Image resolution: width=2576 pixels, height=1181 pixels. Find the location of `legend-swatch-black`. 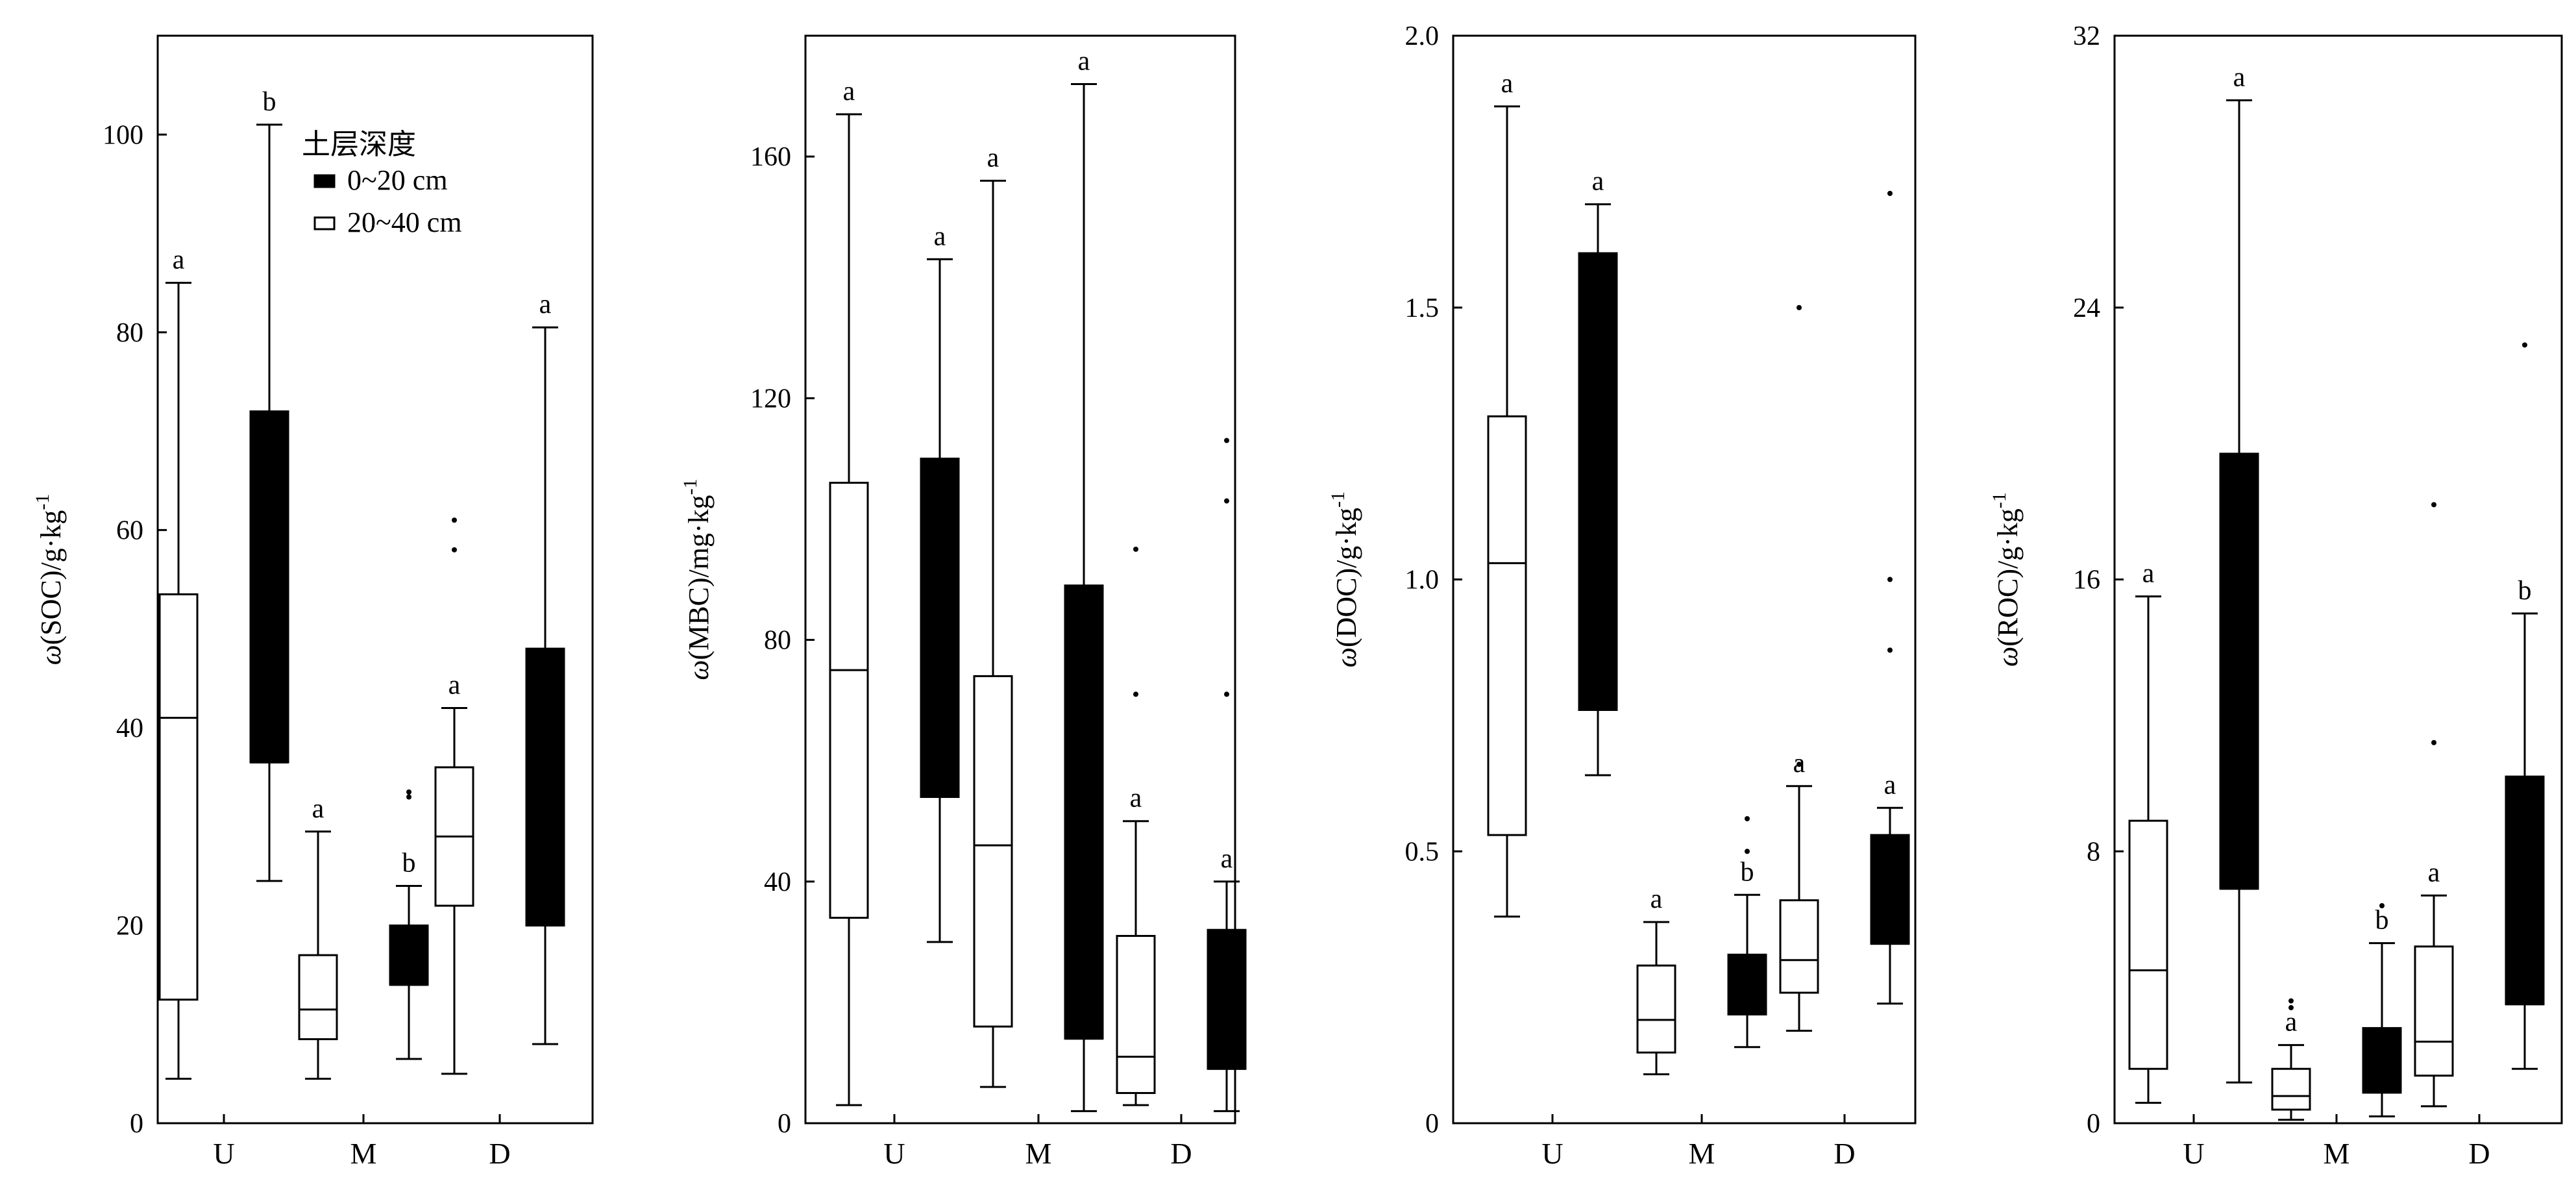

legend-swatch-black is located at coordinates (324, 181).